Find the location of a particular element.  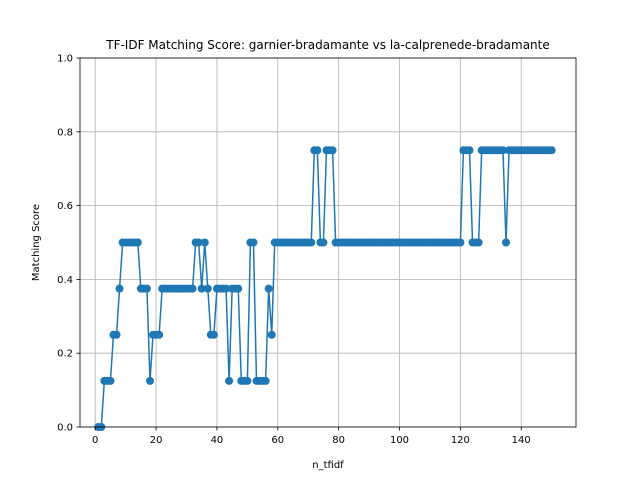

y-tick-label: 1.0 is located at coordinates (65, 59).